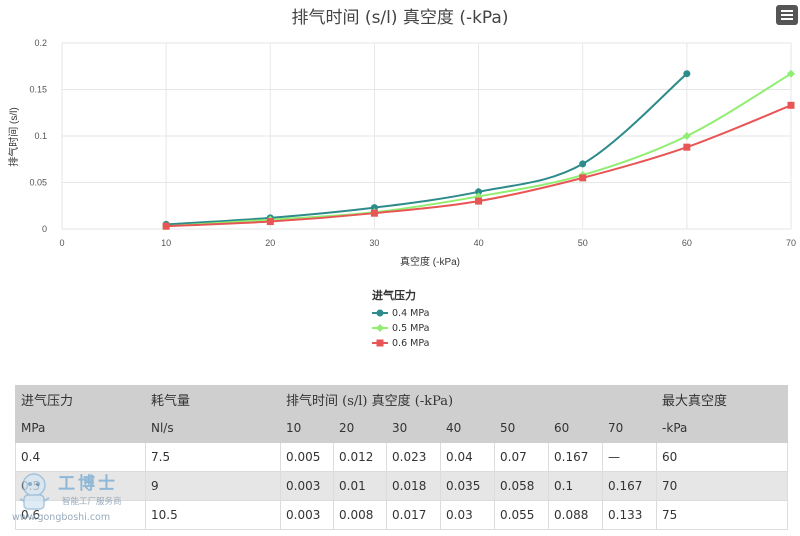  Describe the element at coordinates (360, 457) in the screenshot. I see `table-cell: 0.012` at that location.